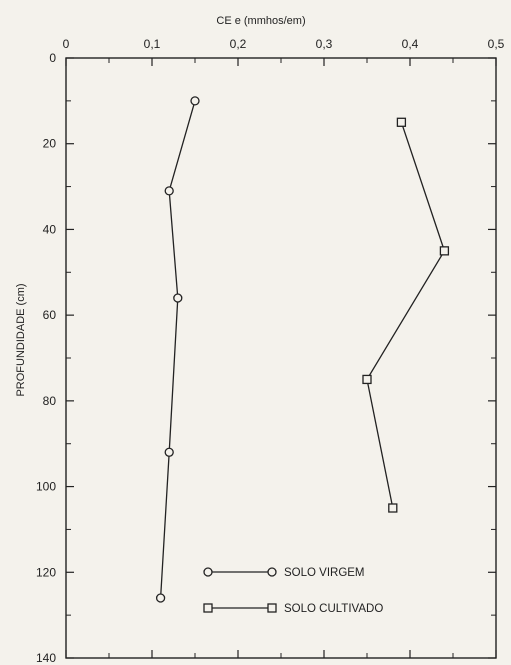 This screenshot has width=511, height=665. What do you see at coordinates (52, 58) in the screenshot?
I see `y-tick-label: 0` at bounding box center [52, 58].